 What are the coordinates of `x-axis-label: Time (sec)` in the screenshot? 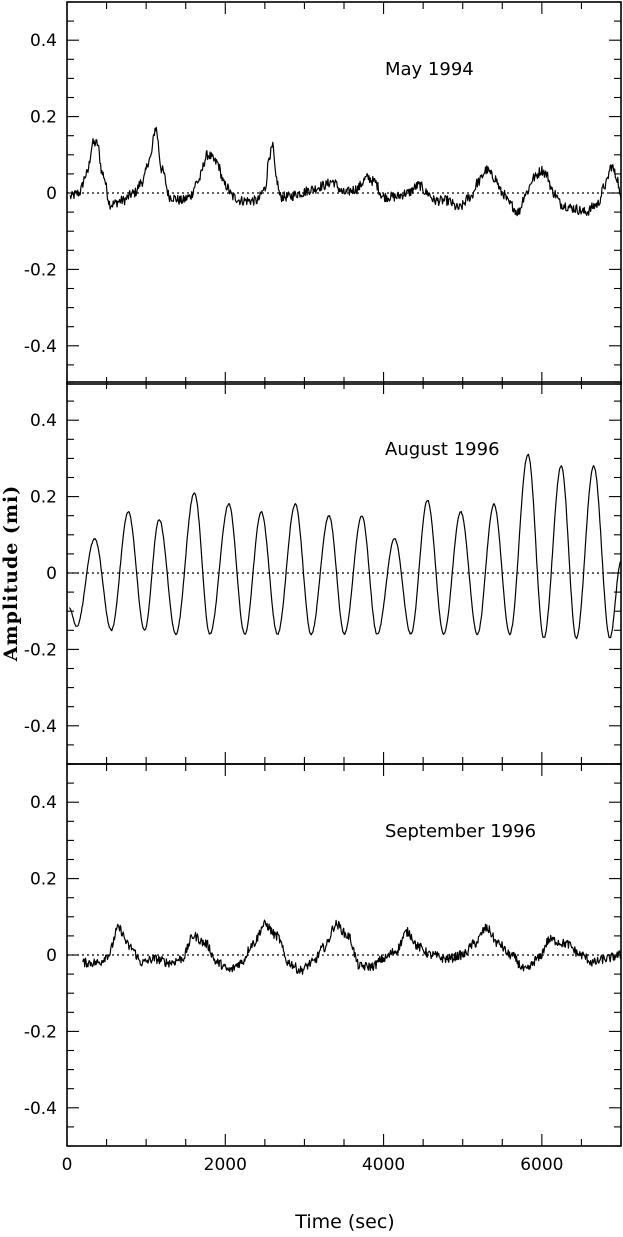 It's located at (344, 1222).